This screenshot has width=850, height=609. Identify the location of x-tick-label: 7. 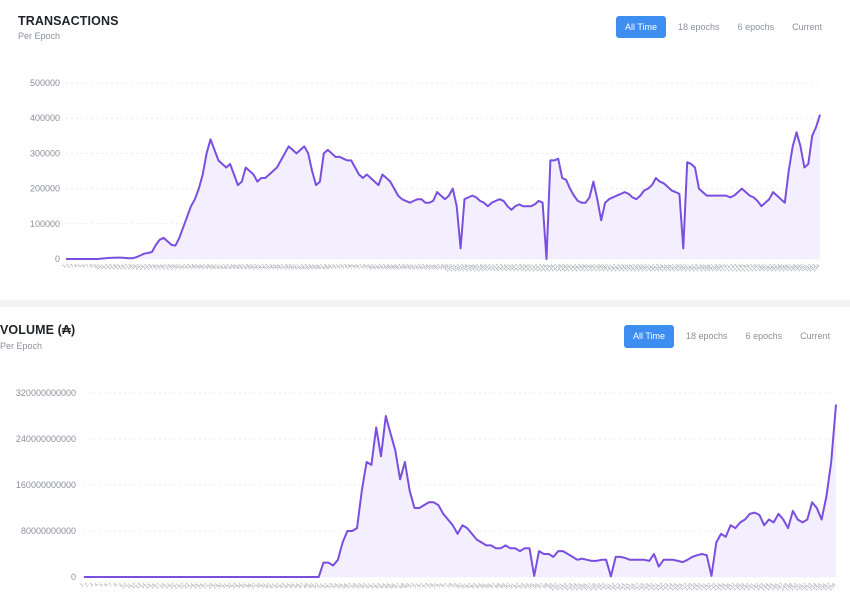
(88, 266).